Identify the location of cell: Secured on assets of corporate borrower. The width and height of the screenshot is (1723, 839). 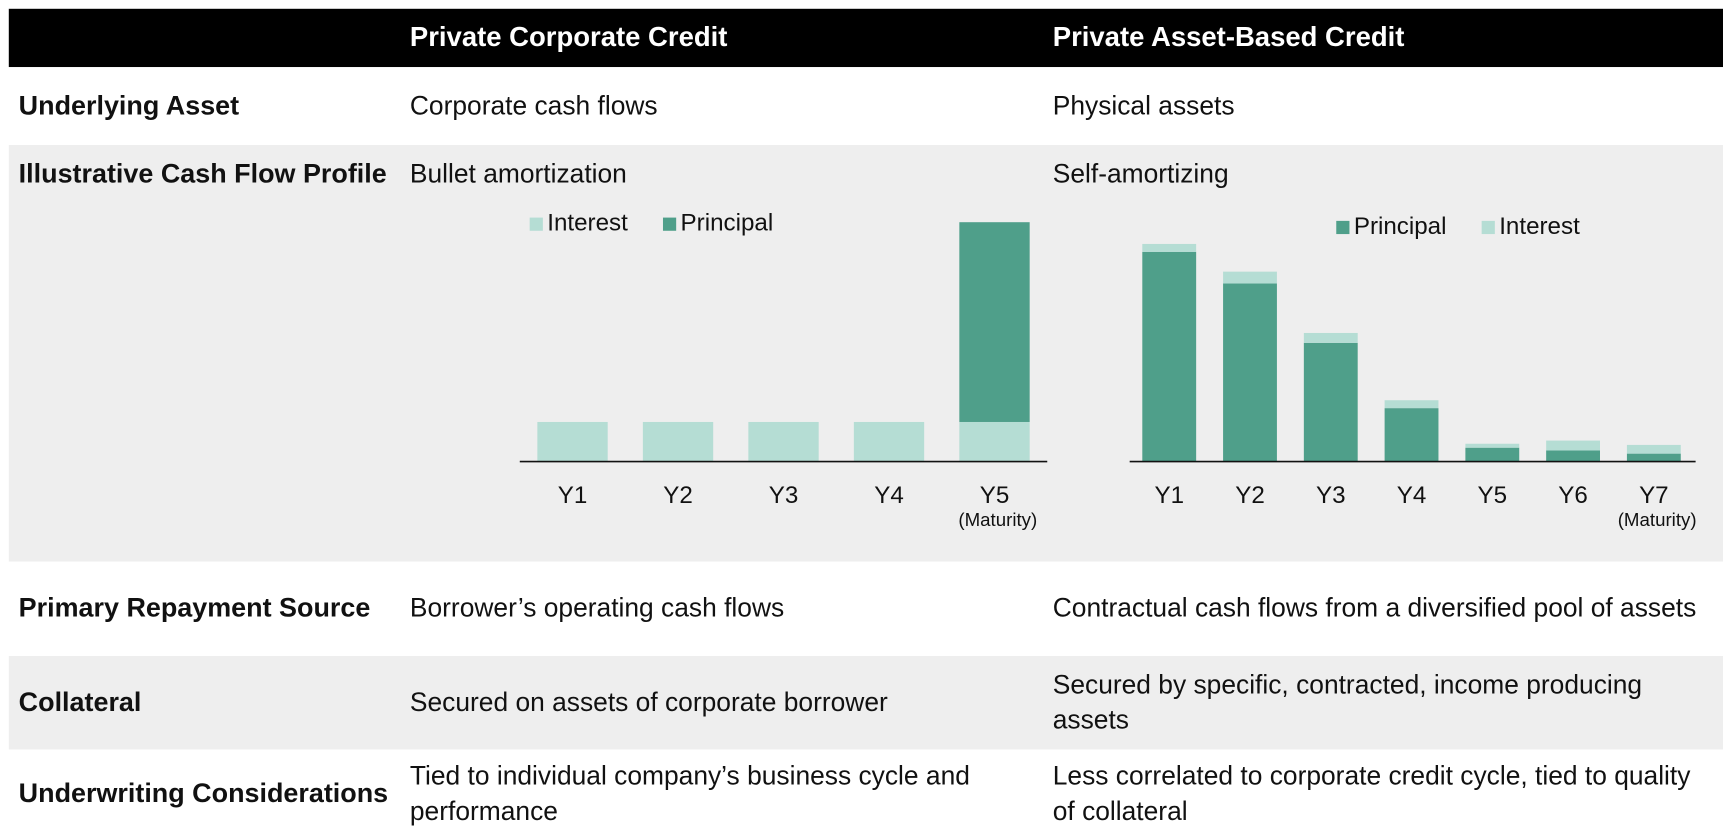
(648, 702).